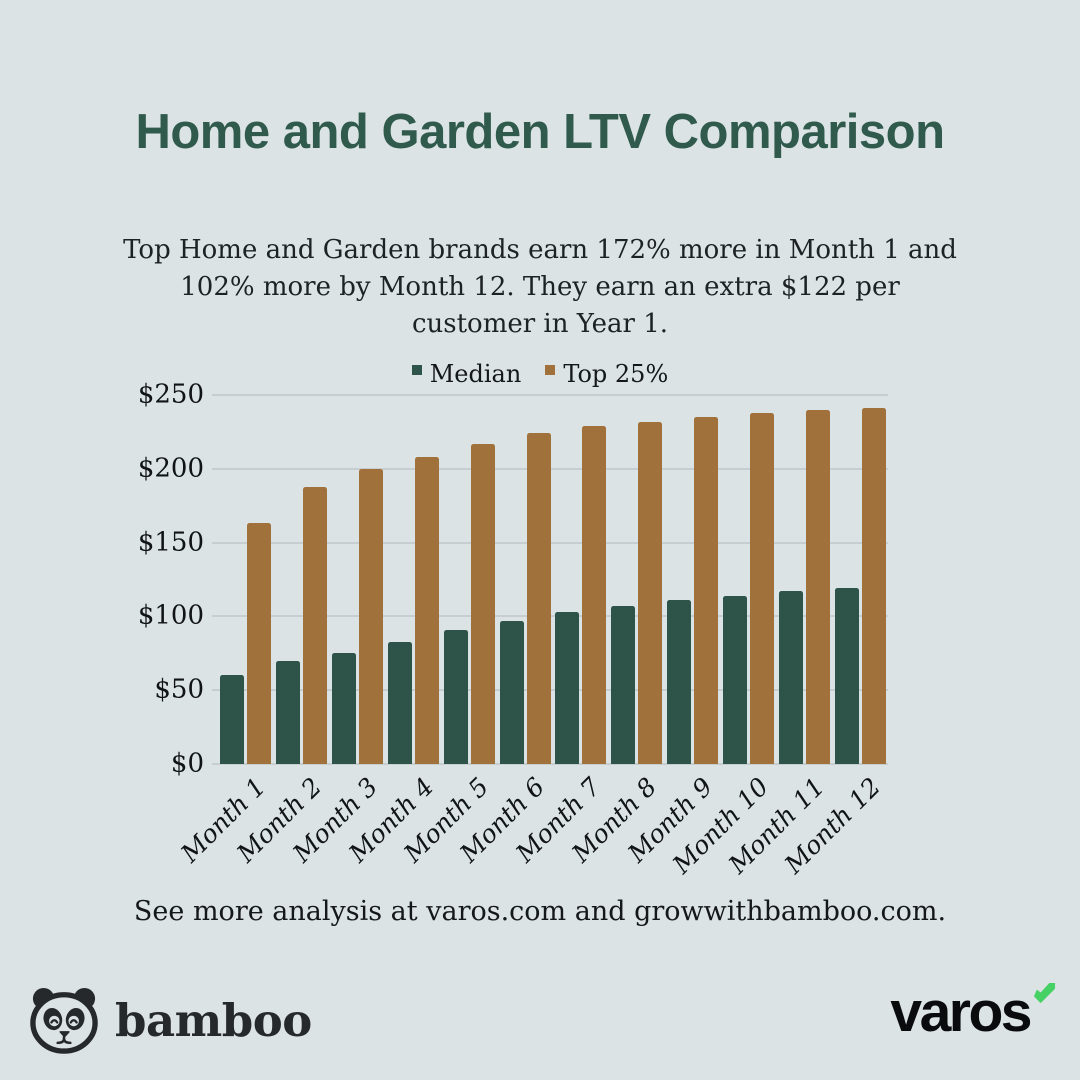 The width and height of the screenshot is (1080, 1080). I want to click on bamboo-logo: bamboo, so click(169, 1020).